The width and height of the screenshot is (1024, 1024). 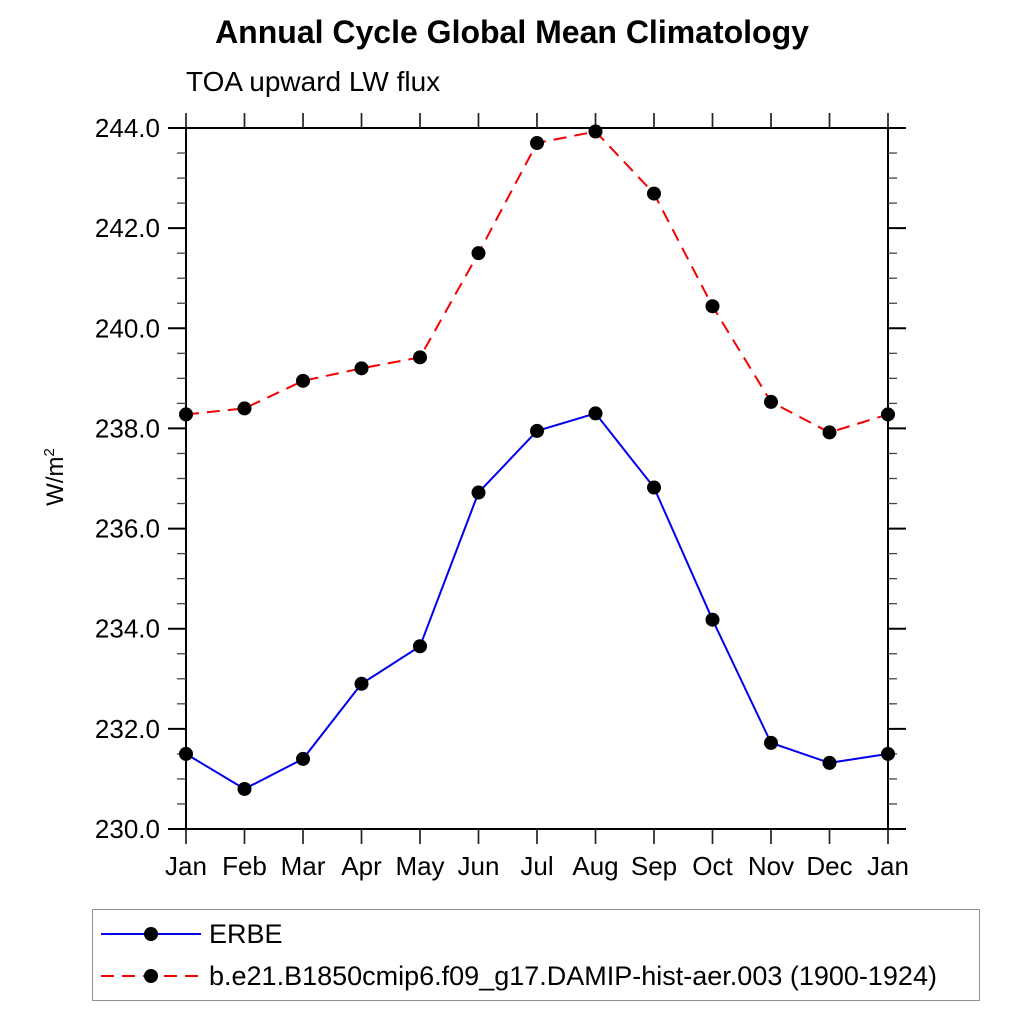 What do you see at coordinates (771, 866) in the screenshot?
I see `x-tick-label: Nov` at bounding box center [771, 866].